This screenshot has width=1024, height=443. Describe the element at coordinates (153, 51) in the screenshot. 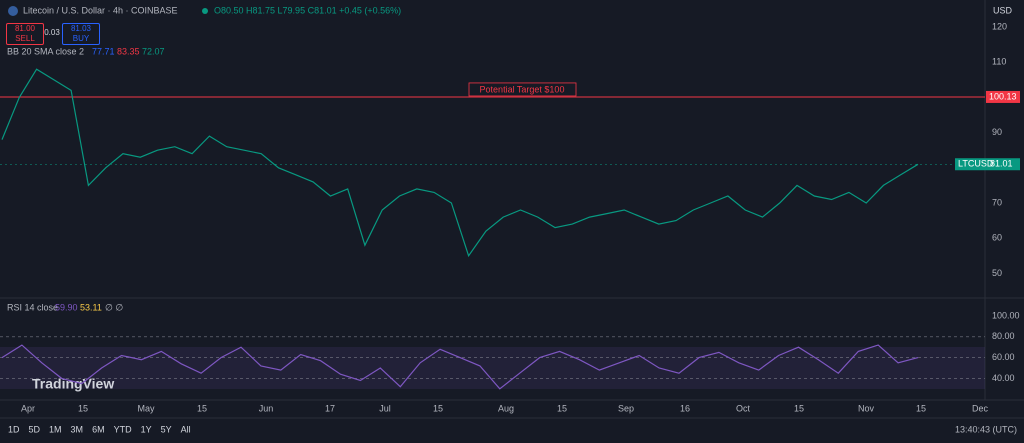

I see `bb-lower: 72.07` at that location.